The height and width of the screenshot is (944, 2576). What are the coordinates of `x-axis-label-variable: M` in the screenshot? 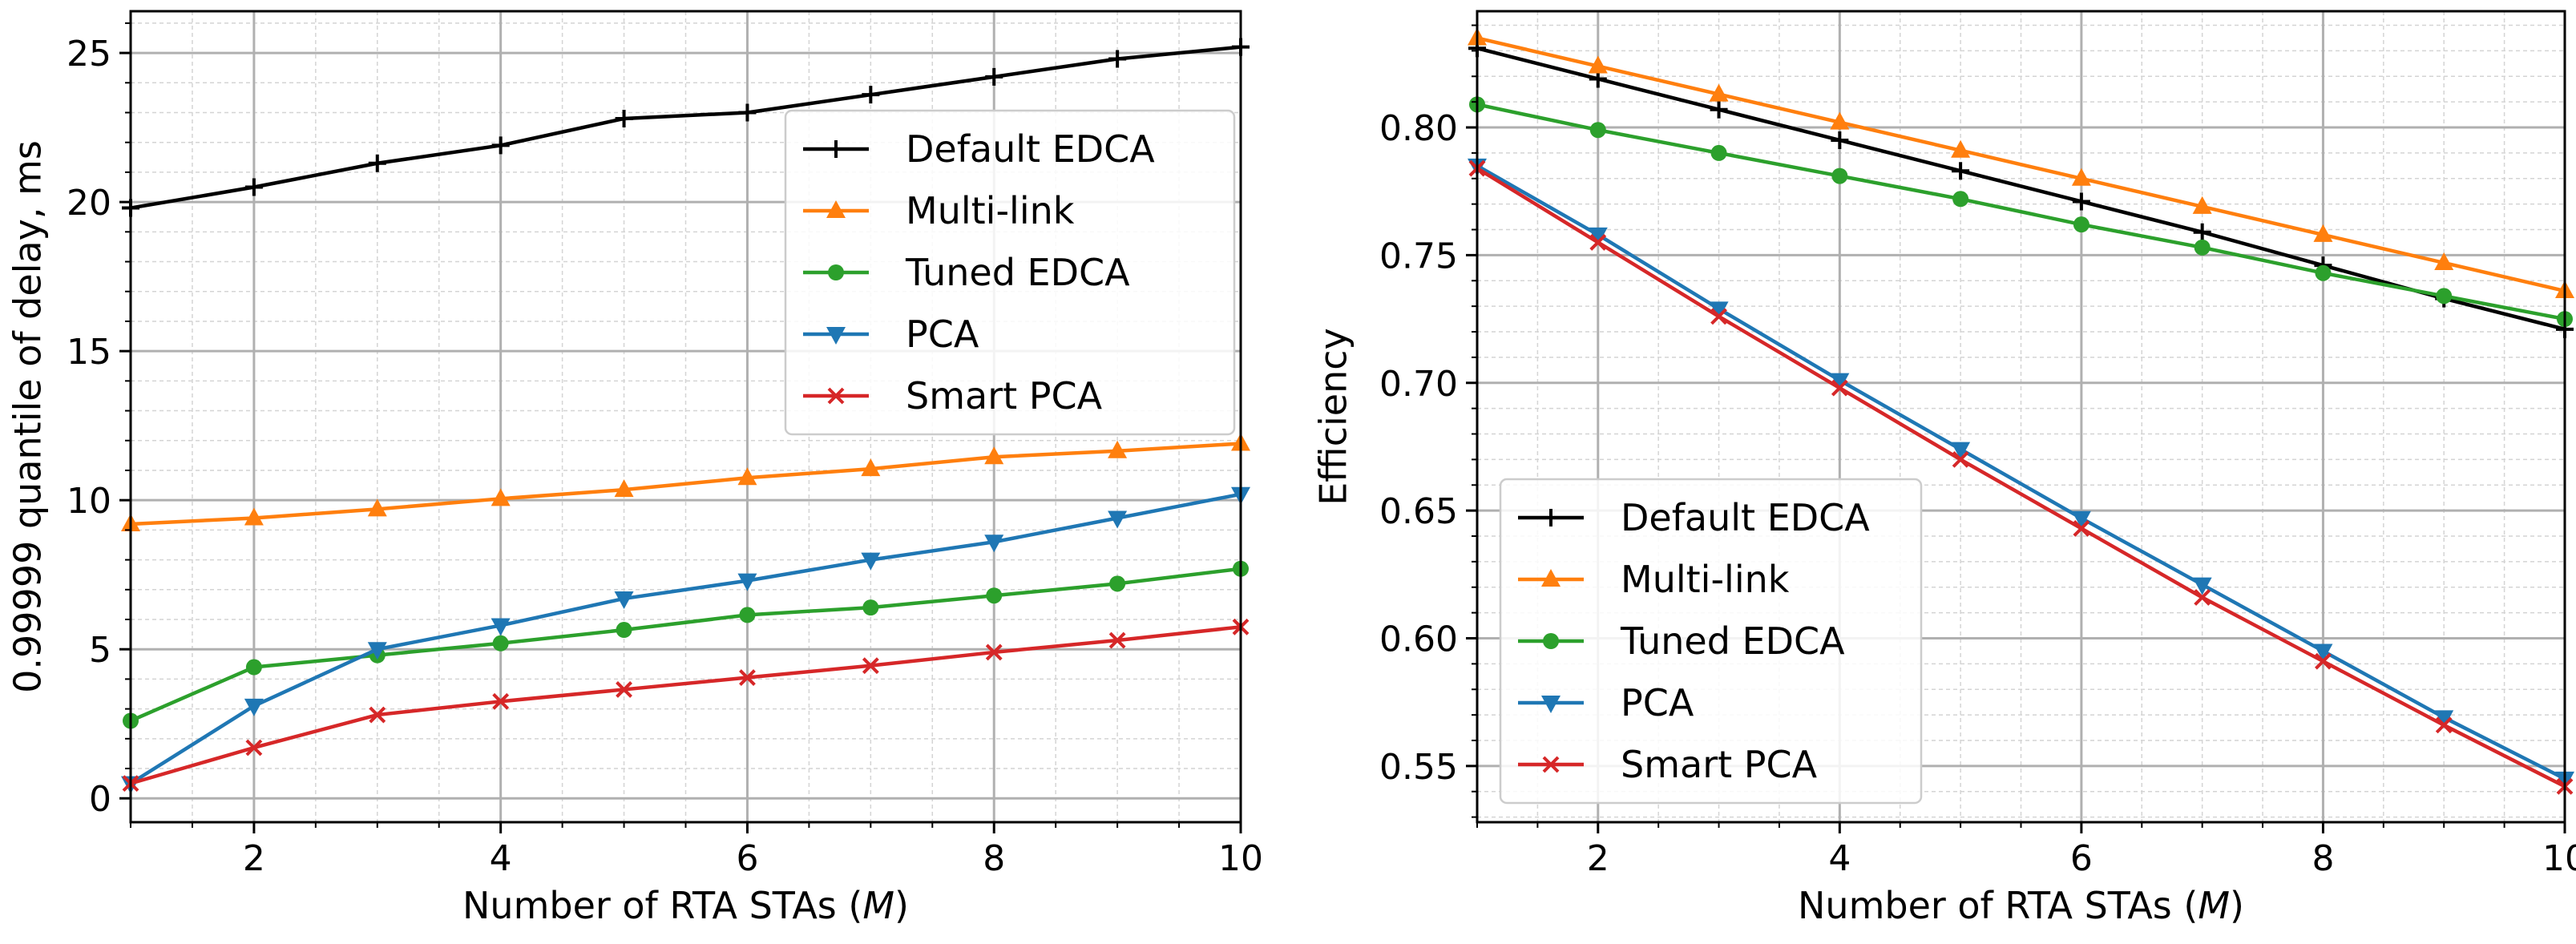 It's located at (2214, 905).